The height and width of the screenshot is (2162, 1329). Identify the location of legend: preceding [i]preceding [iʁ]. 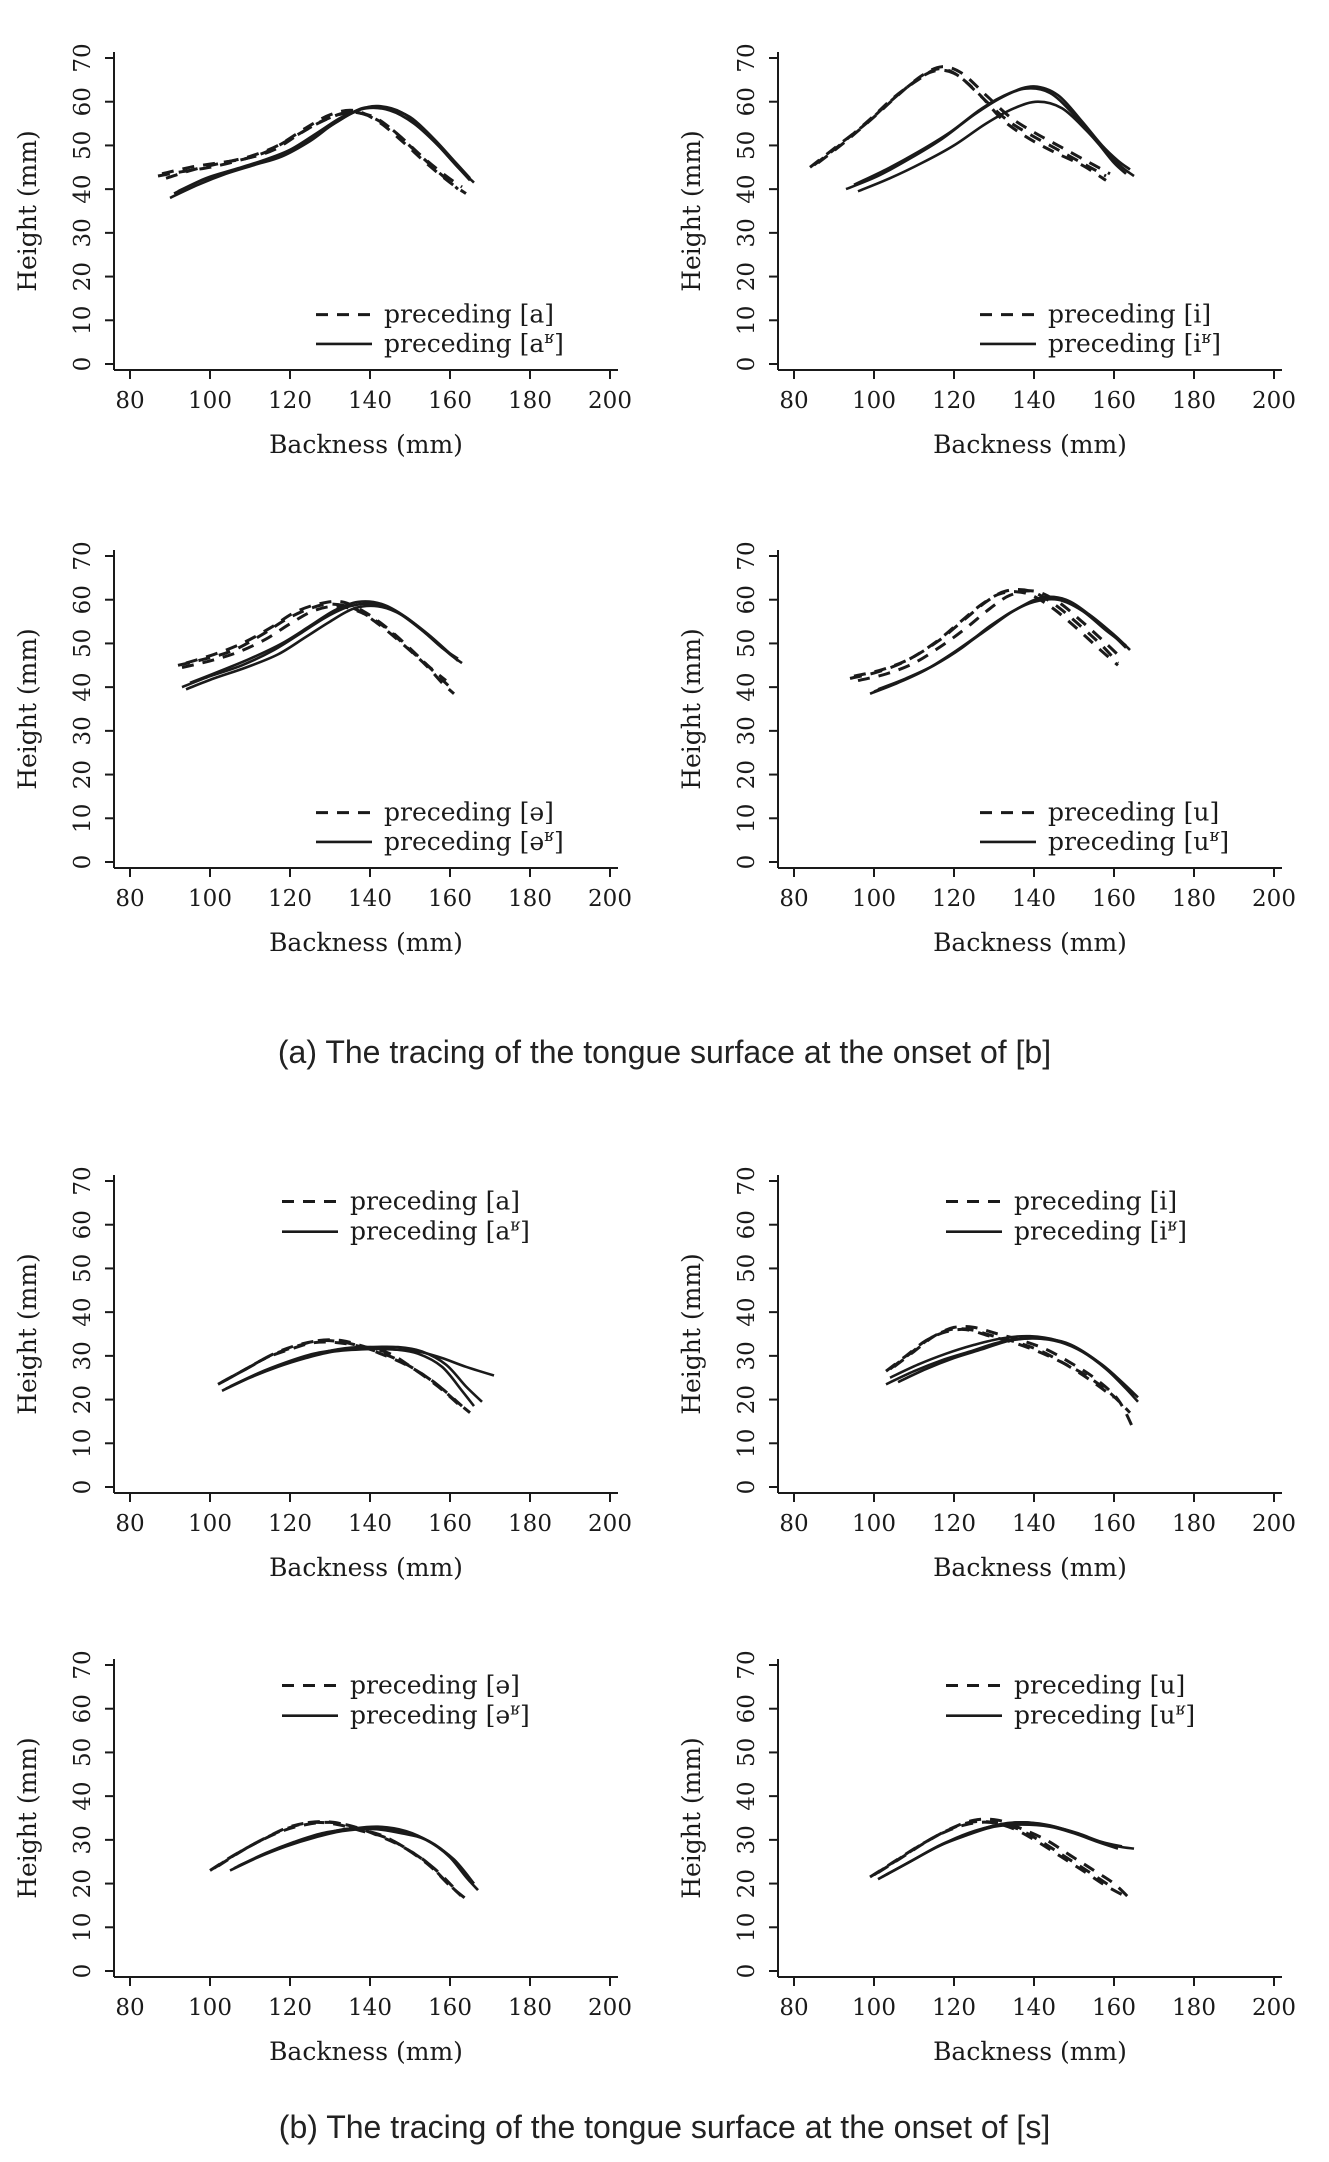
(1100, 329).